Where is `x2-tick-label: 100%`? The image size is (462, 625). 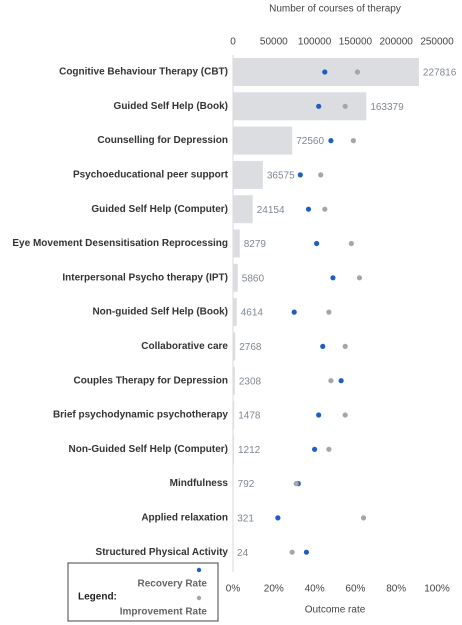
x2-tick-label: 100% is located at coordinates (437, 589).